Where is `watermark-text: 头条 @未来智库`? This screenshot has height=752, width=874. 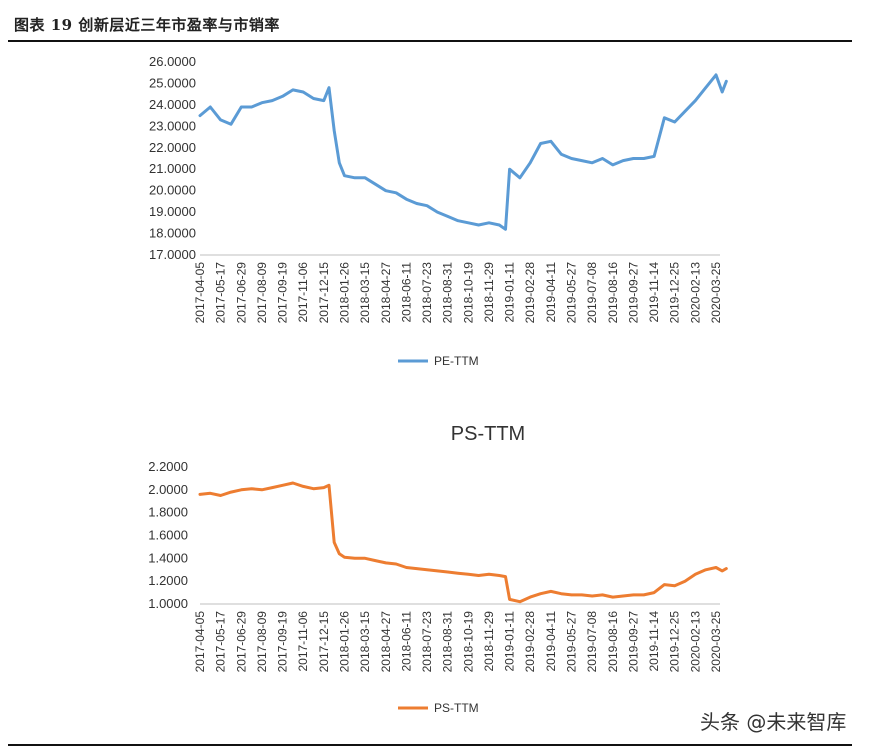 watermark-text: 头条 @未来智库 is located at coordinates (773, 722).